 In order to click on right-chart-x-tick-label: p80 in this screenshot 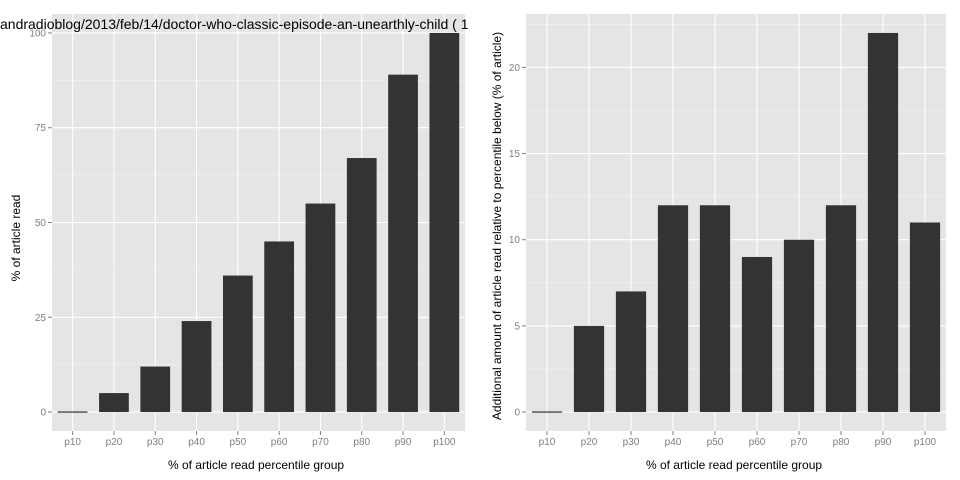, I will do `click(841, 442)`.